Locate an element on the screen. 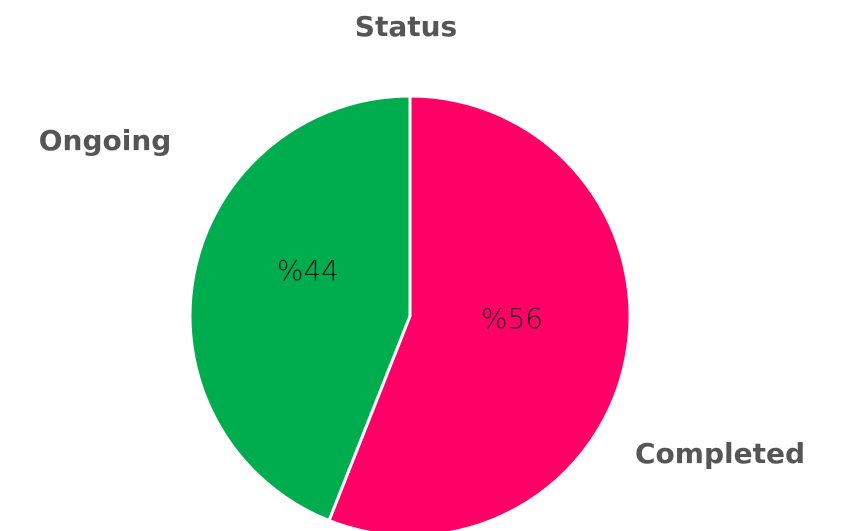 The height and width of the screenshot is (531, 848). category-label: Completed is located at coordinates (720, 453).